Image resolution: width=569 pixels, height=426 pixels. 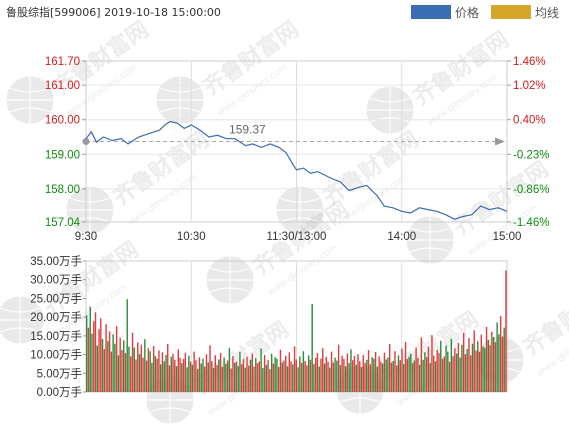 I want to click on price-y-right-tick-label: -1.46%, so click(x=531, y=223).